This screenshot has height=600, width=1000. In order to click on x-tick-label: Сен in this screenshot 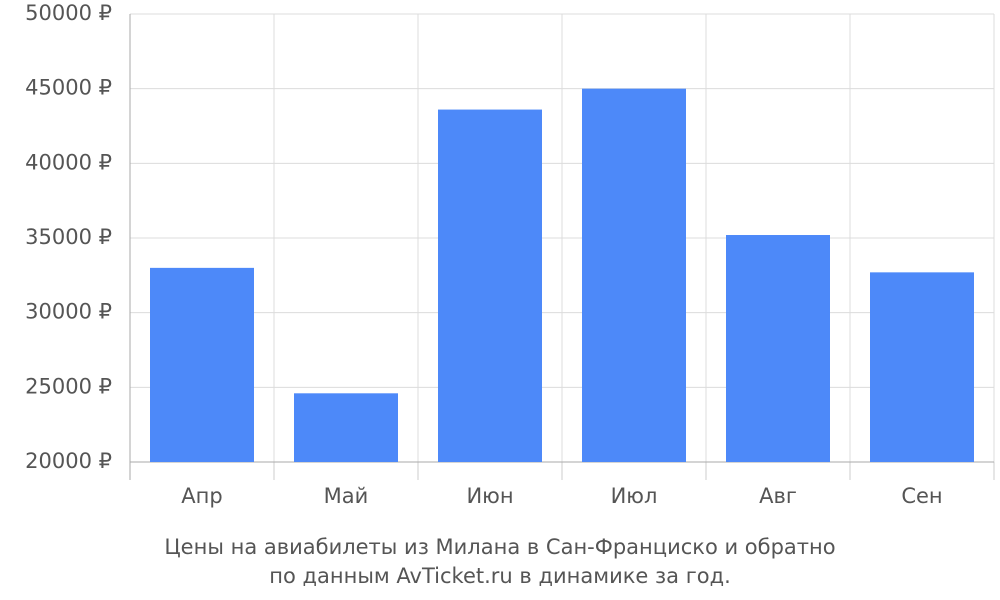, I will do `click(921, 496)`.